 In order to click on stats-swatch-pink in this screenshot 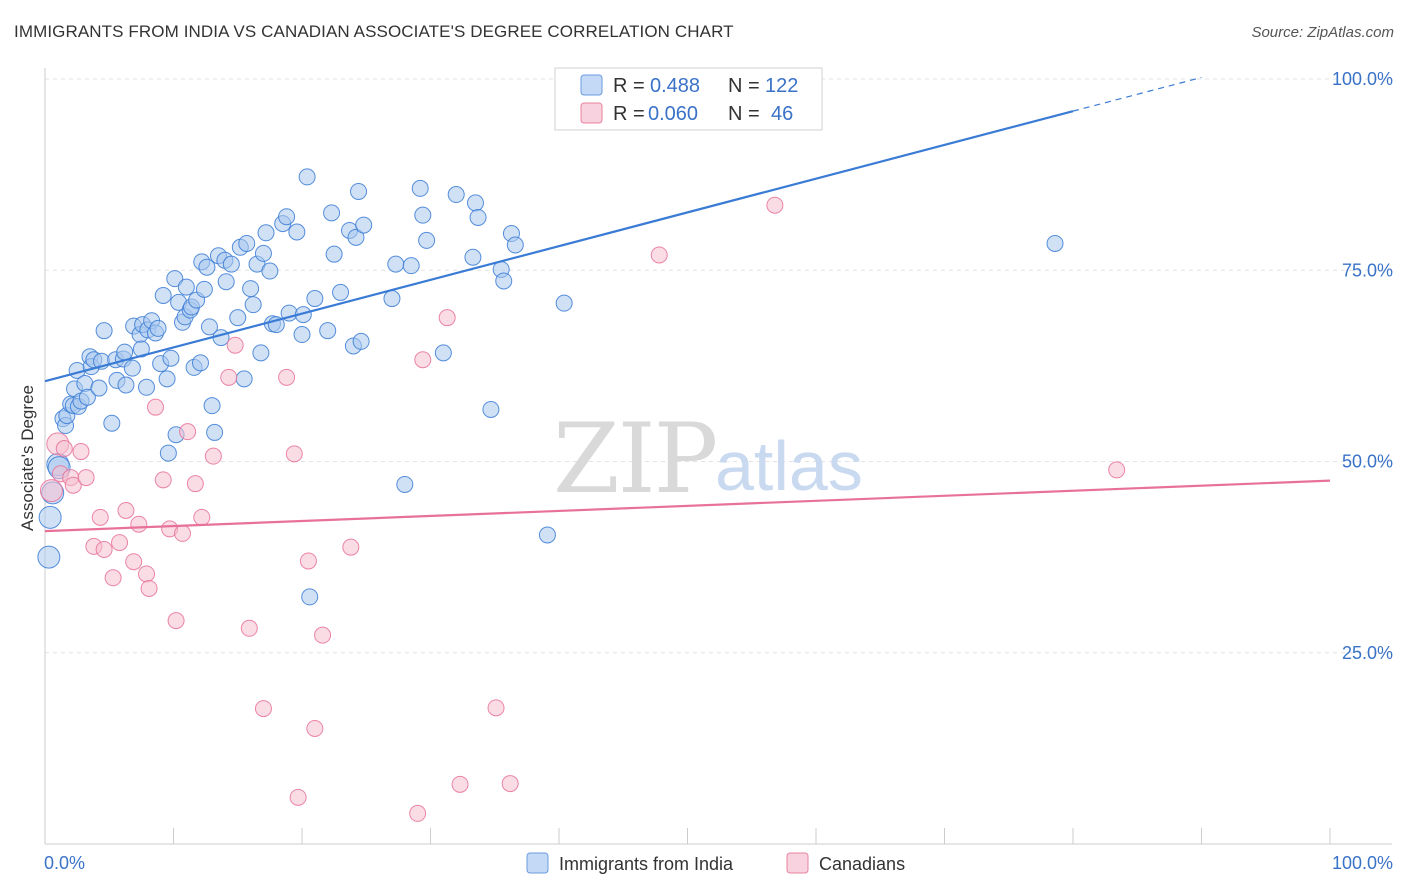, I will do `click(591, 113)`.